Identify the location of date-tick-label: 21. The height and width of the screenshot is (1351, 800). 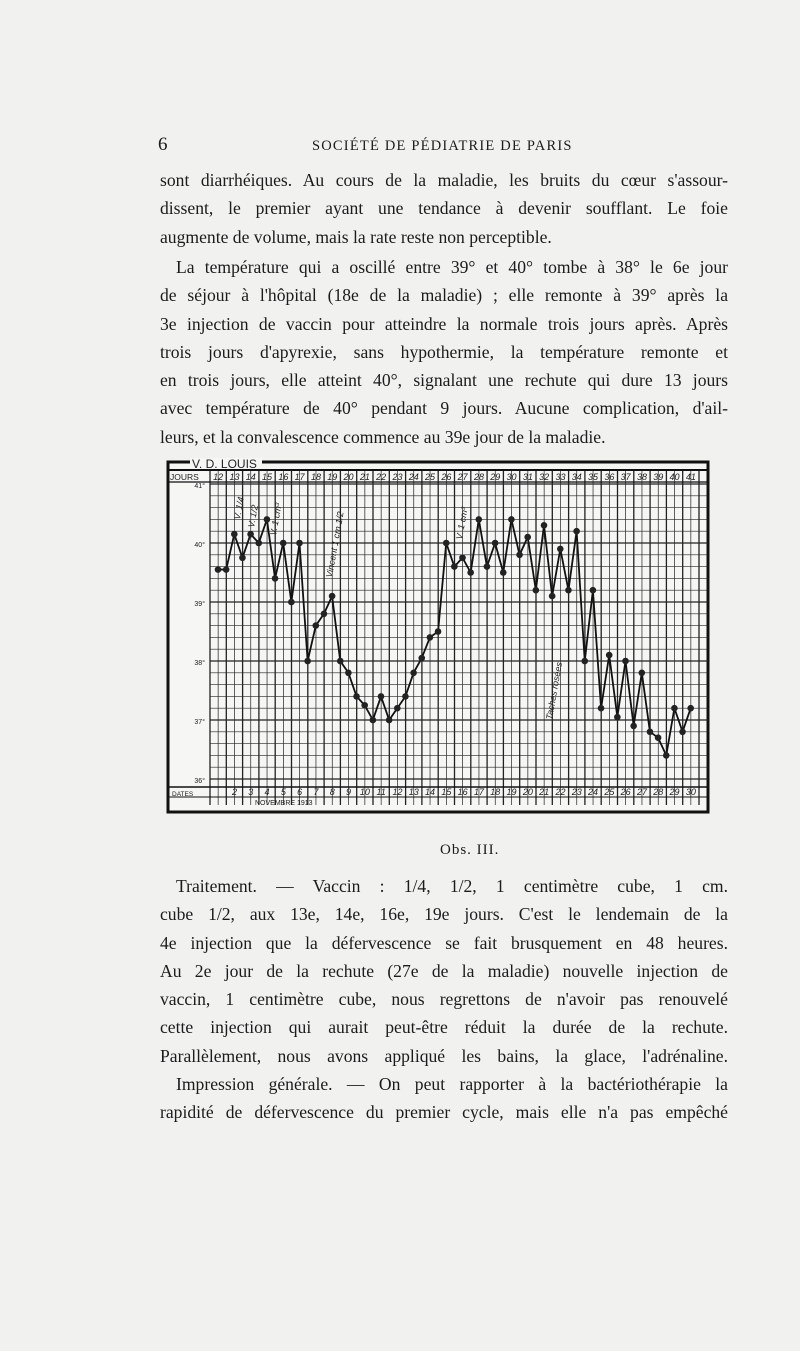
(543, 792).